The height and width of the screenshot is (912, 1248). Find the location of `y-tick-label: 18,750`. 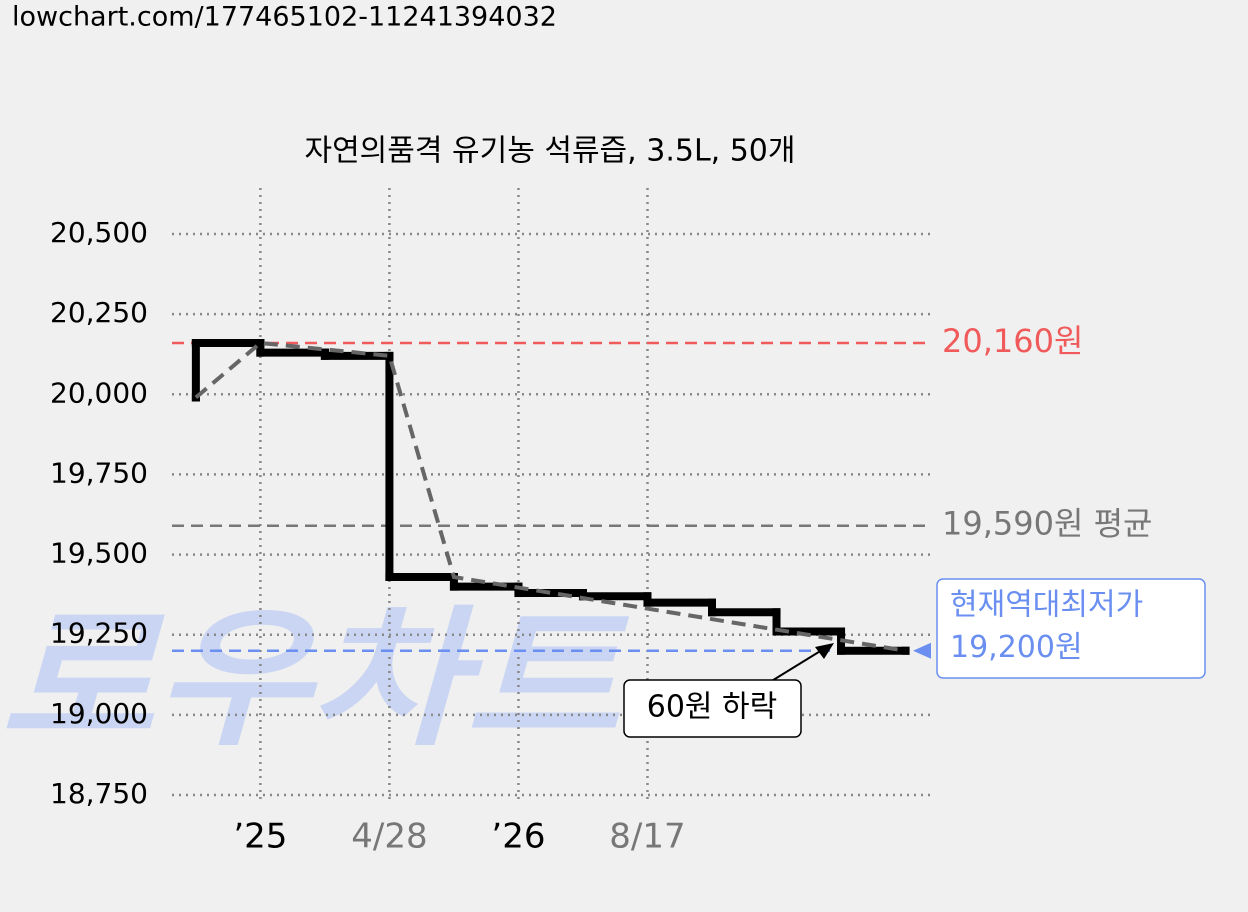

y-tick-label: 18,750 is located at coordinates (99, 793).